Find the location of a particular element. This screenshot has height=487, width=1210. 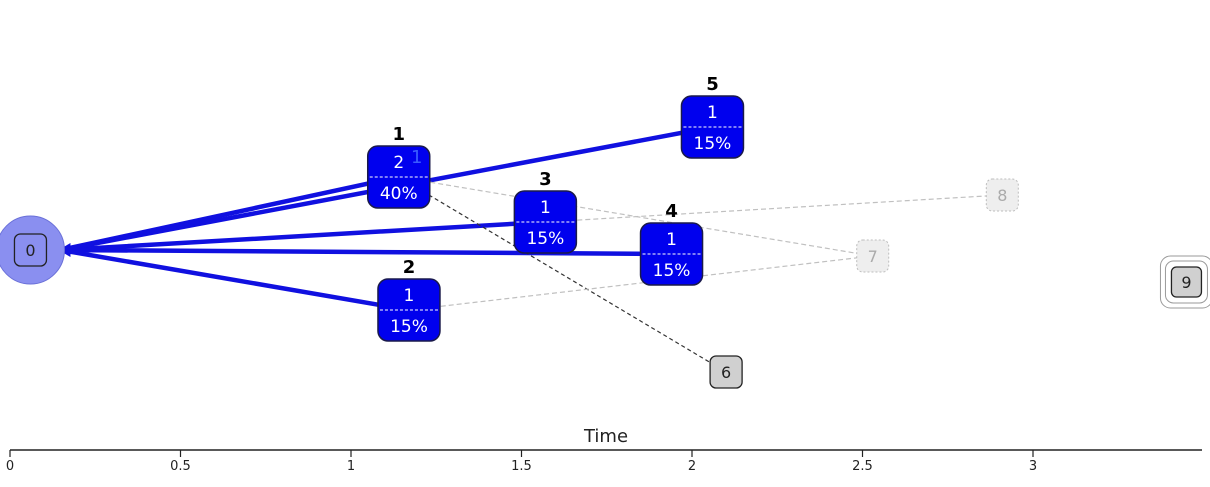

node-title: 3 is located at coordinates (545, 179).